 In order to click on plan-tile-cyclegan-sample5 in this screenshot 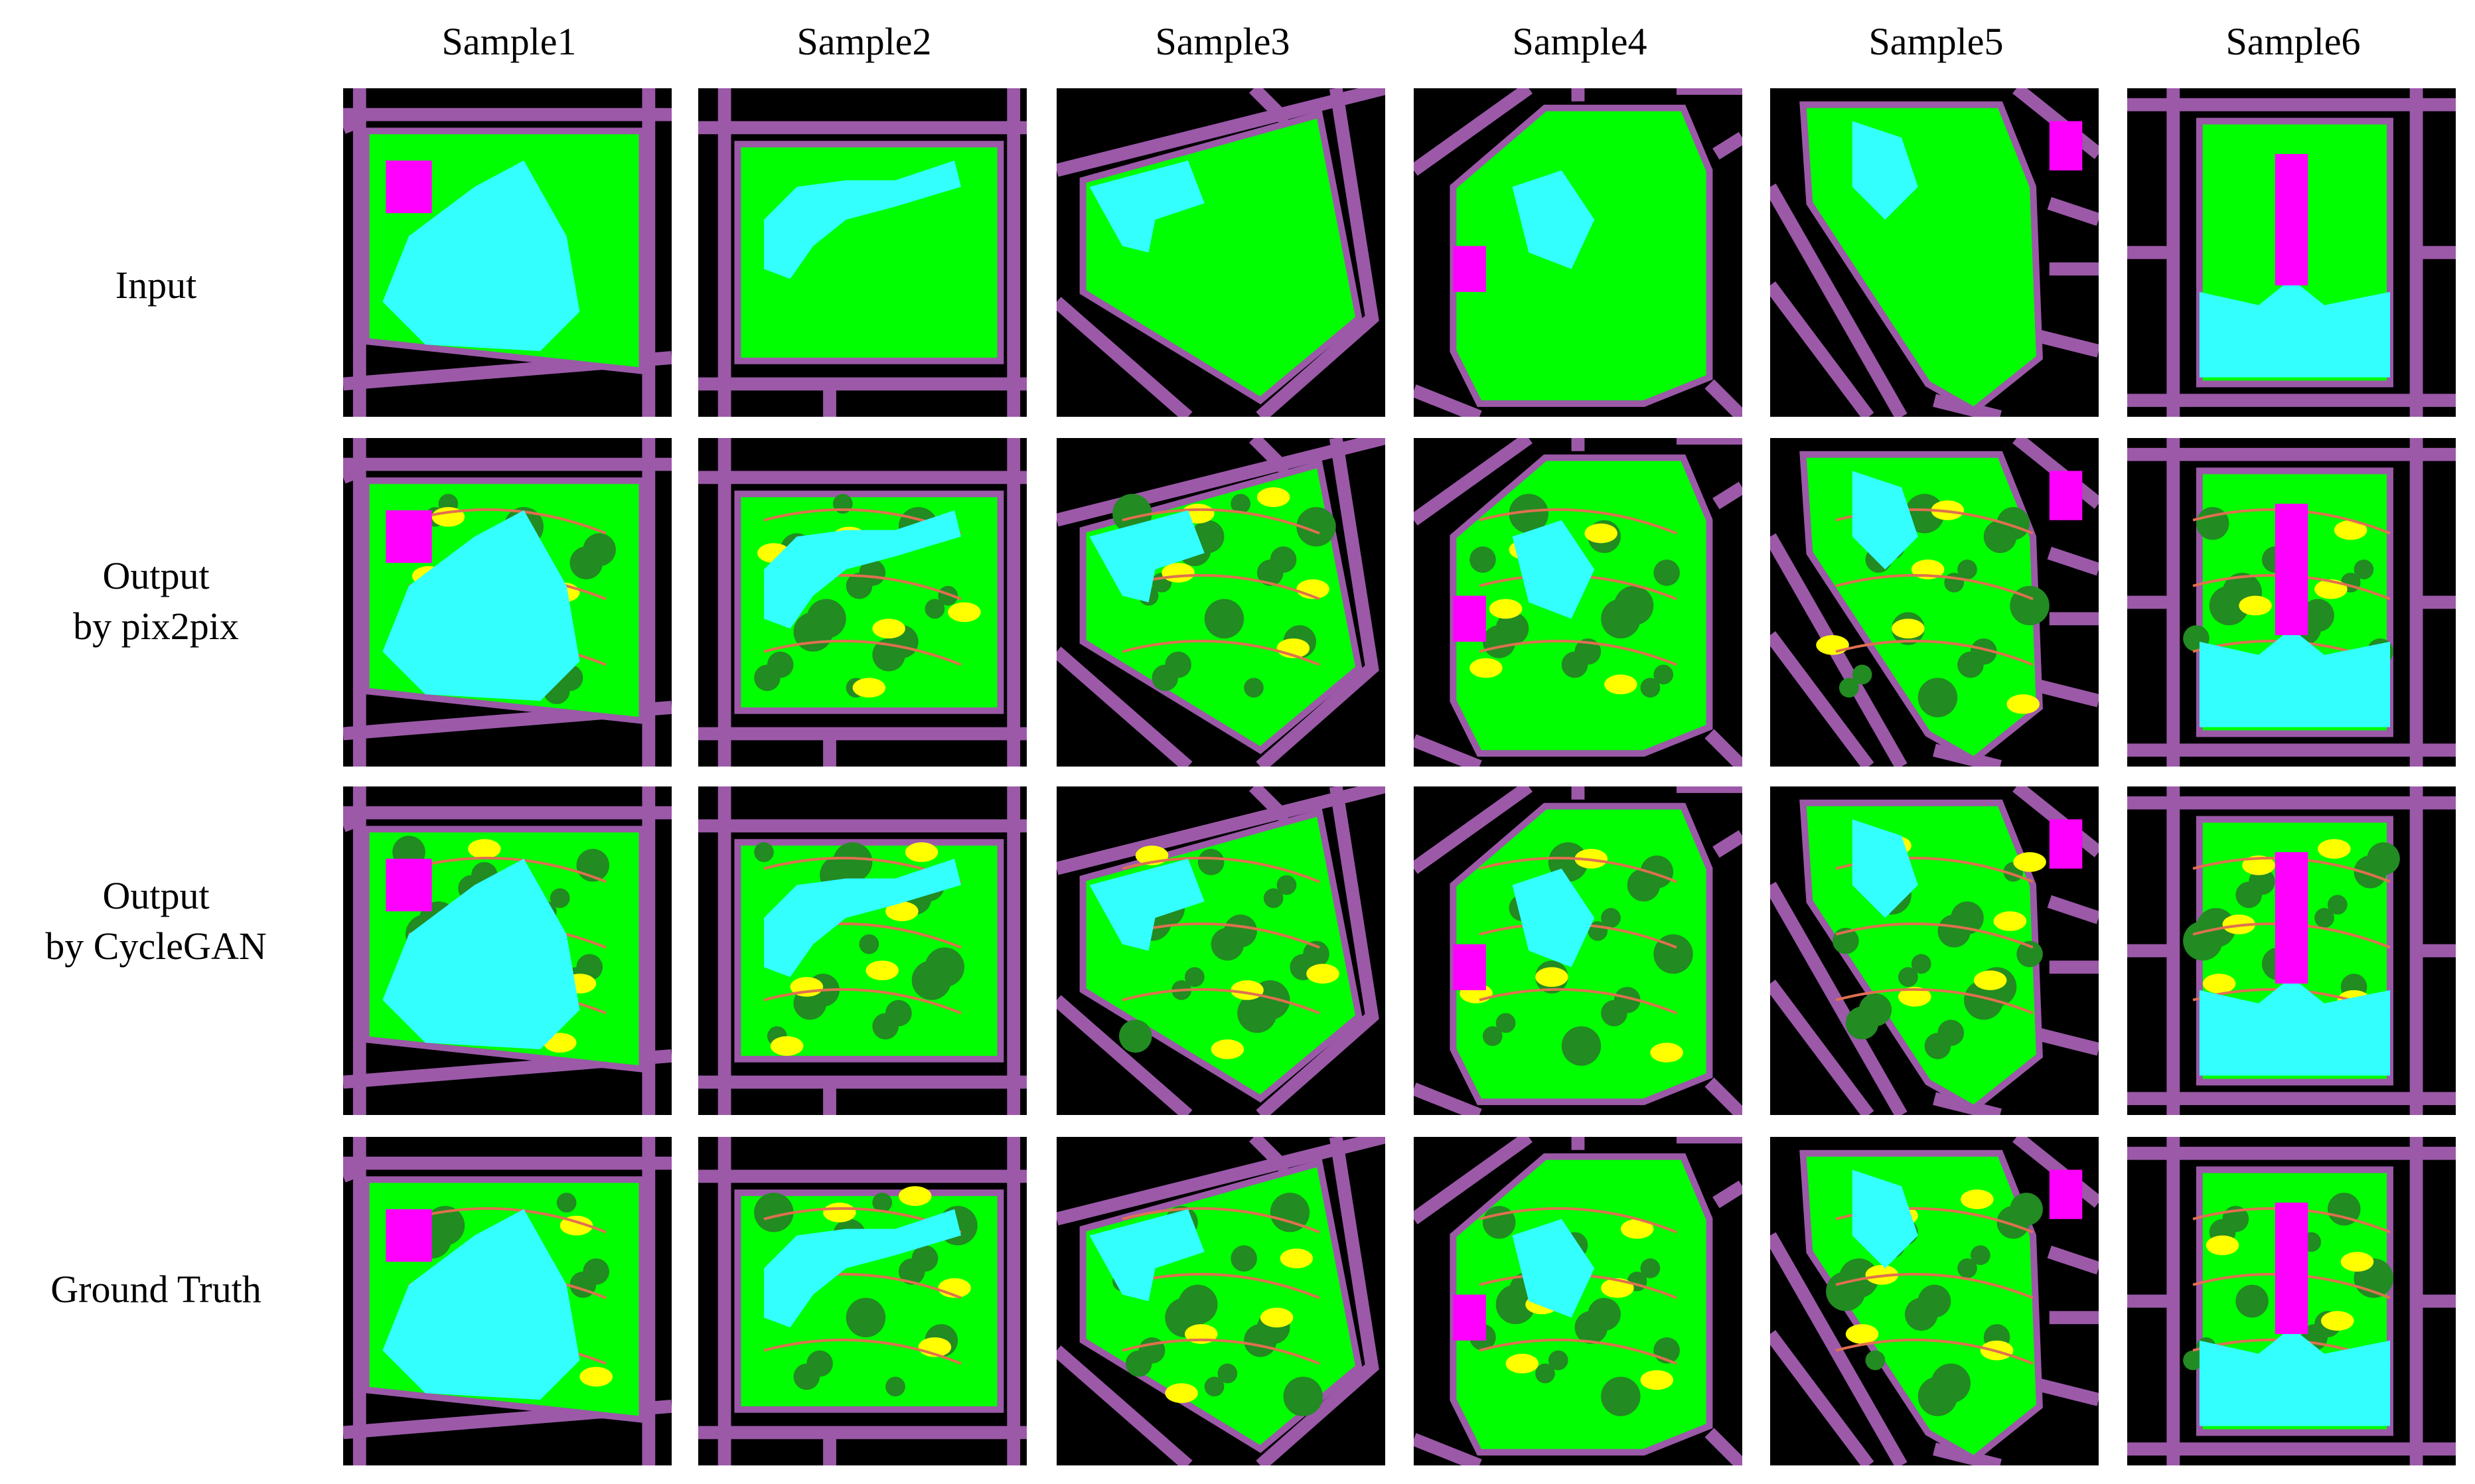, I will do `click(1934, 950)`.